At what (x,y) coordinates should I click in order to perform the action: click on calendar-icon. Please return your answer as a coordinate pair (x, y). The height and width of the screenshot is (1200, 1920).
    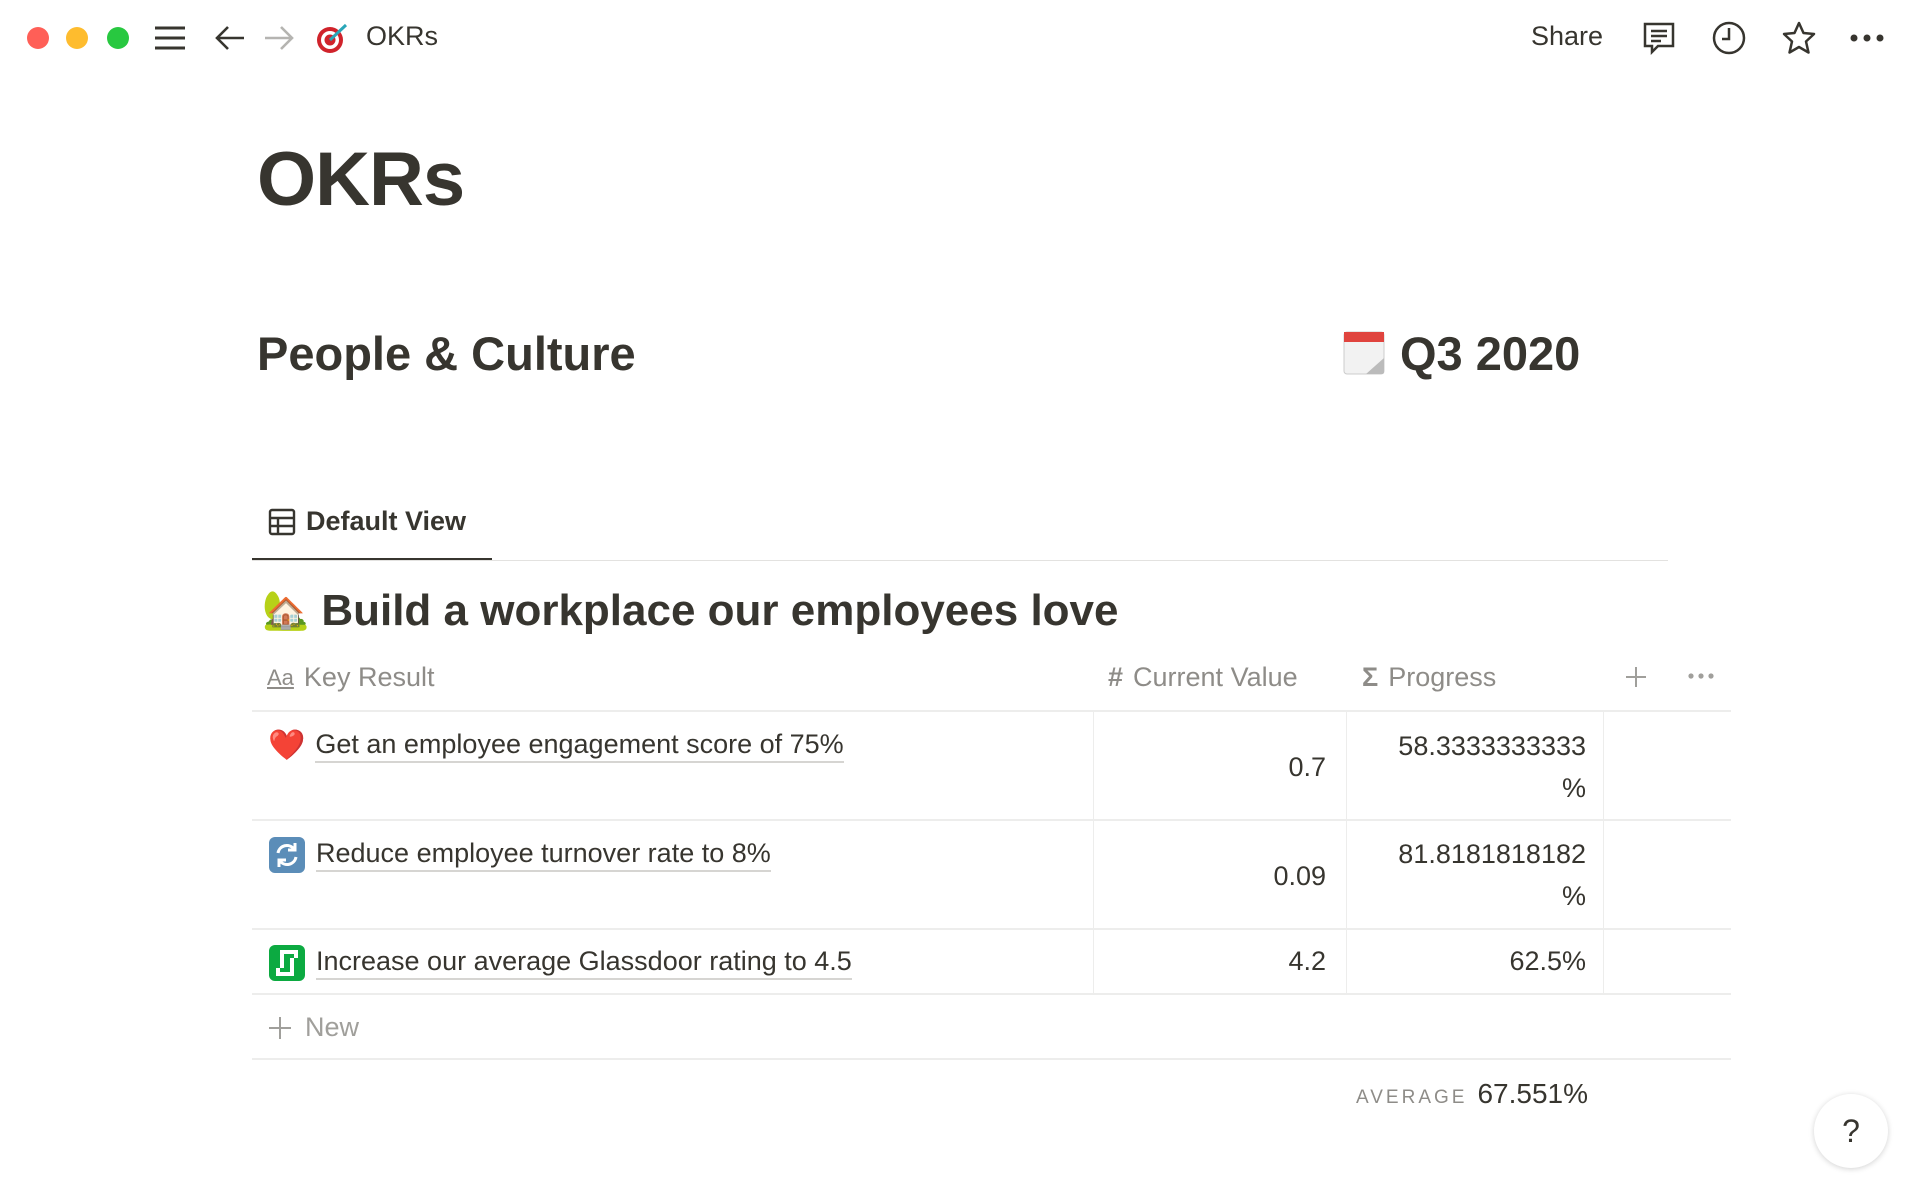
    Looking at the image, I should click on (1364, 352).